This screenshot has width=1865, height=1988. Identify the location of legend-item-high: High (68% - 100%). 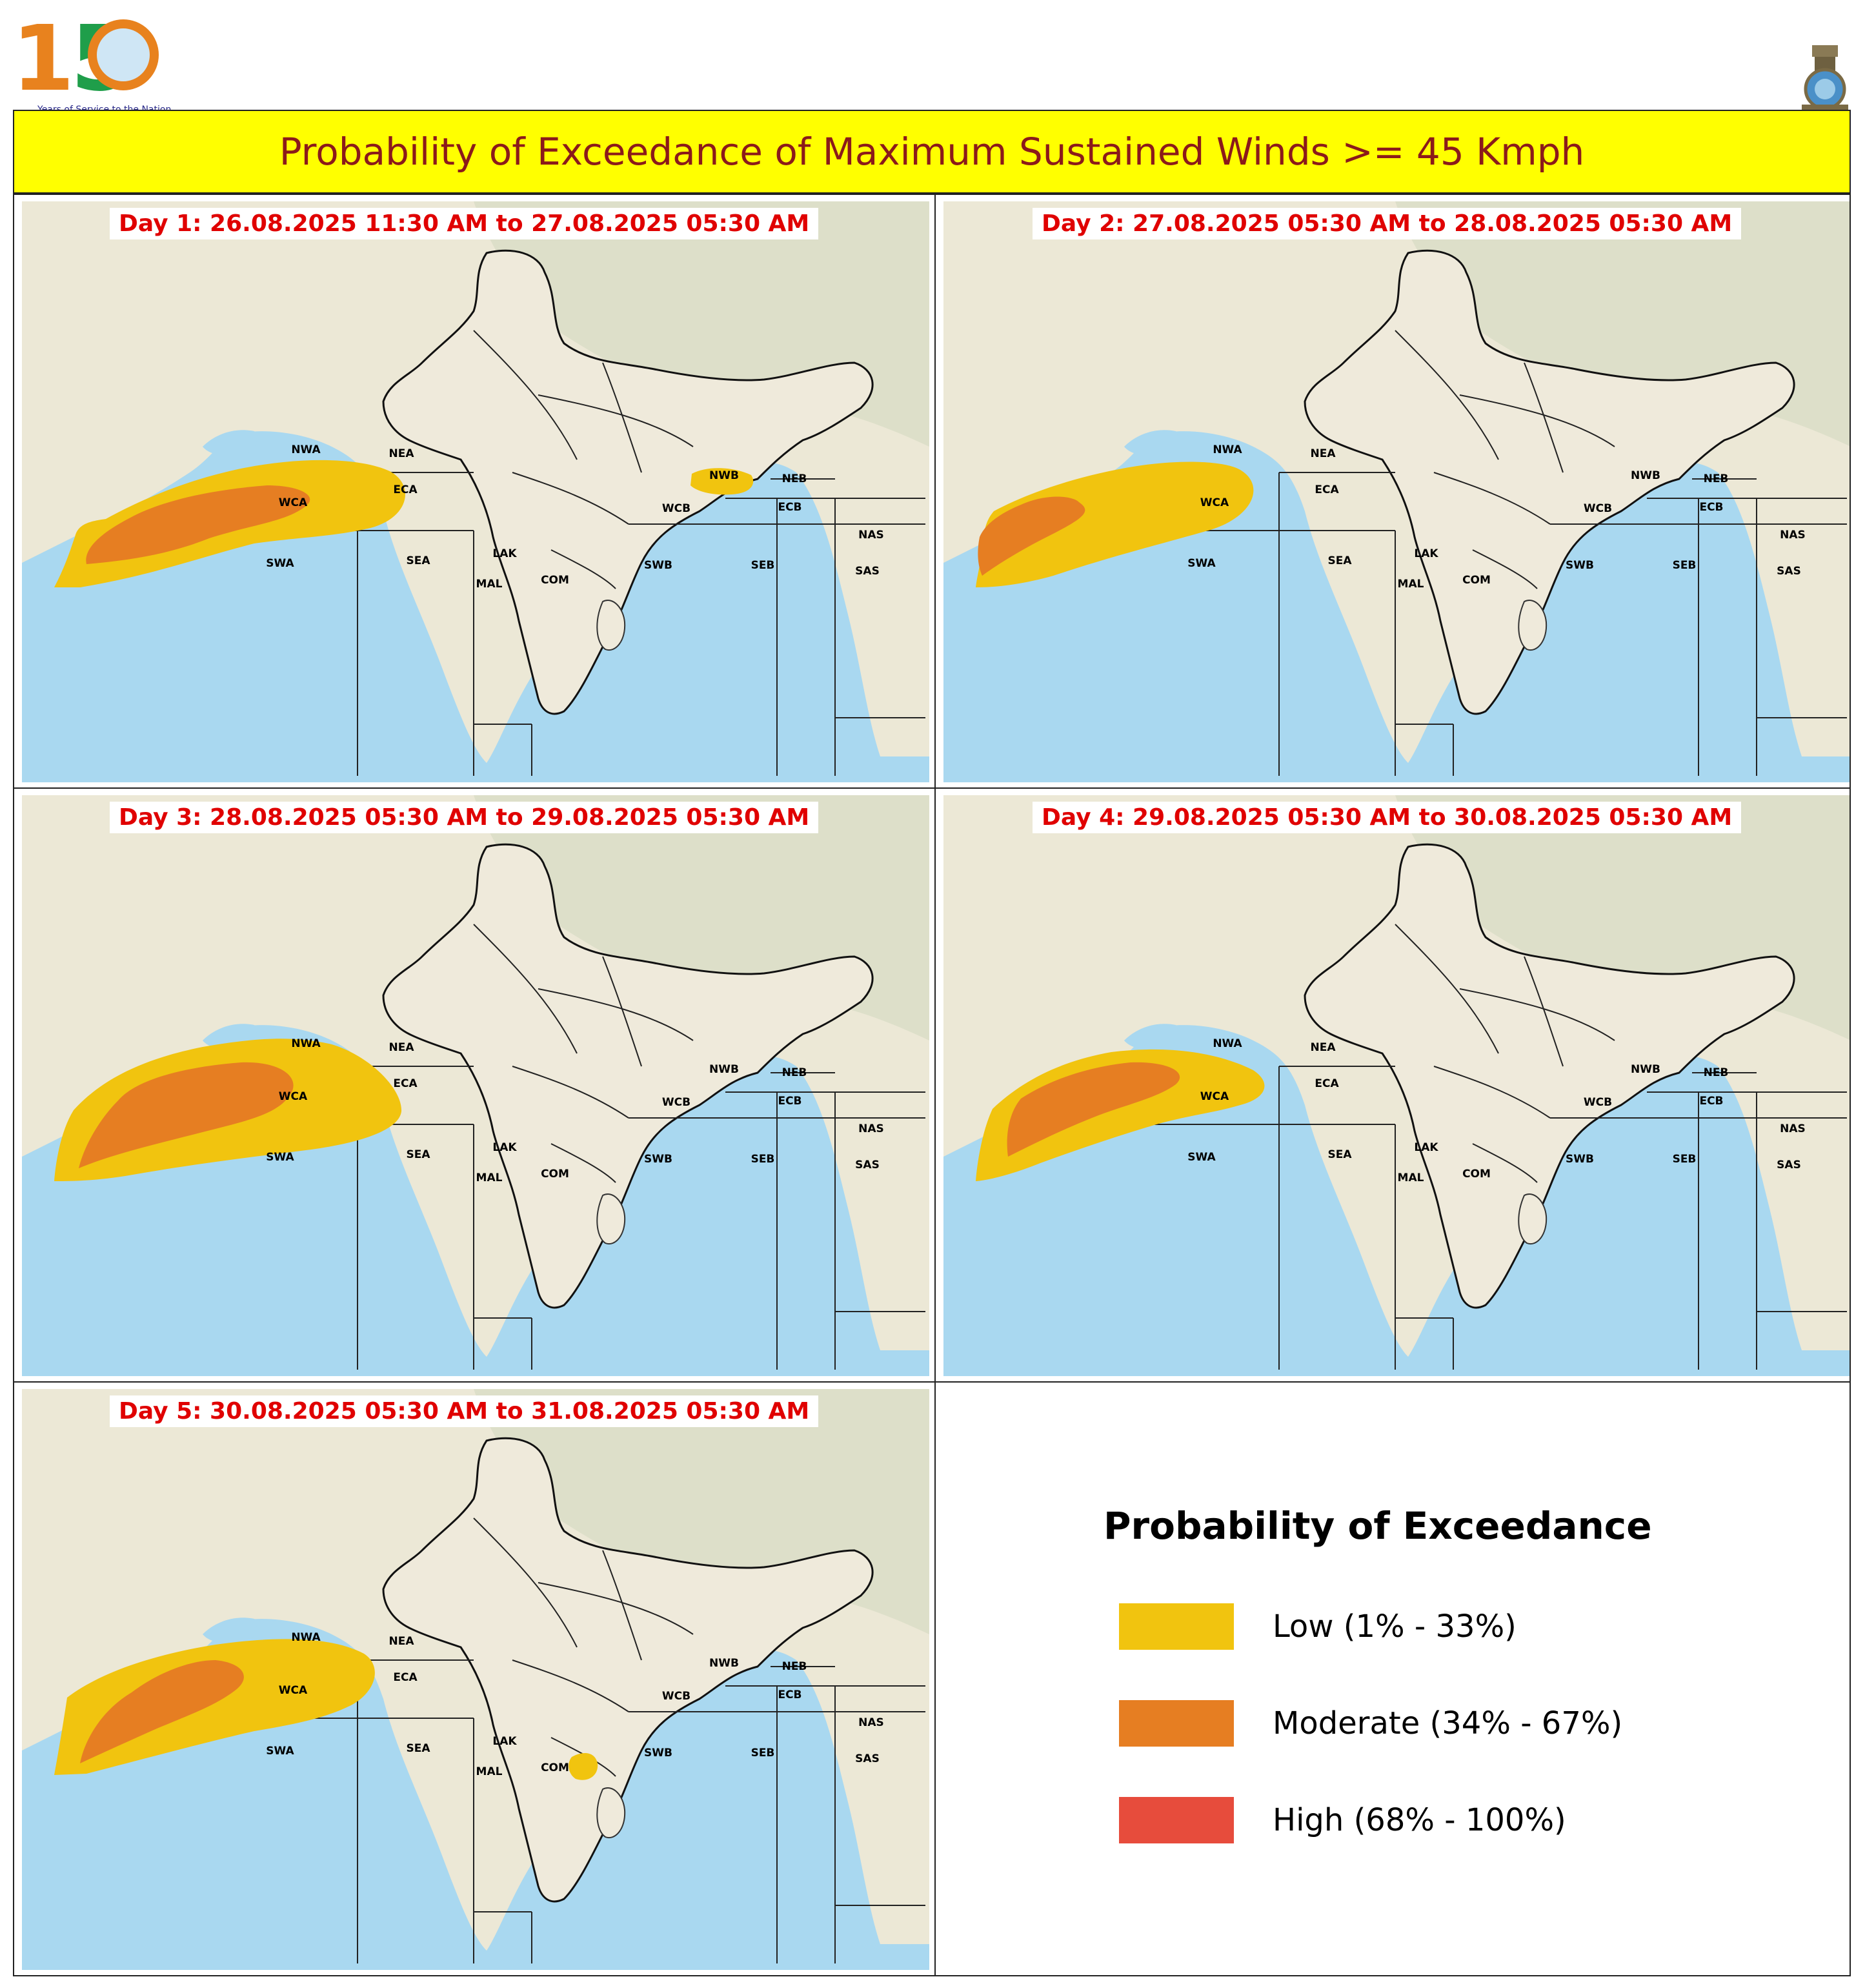
(1342, 1820).